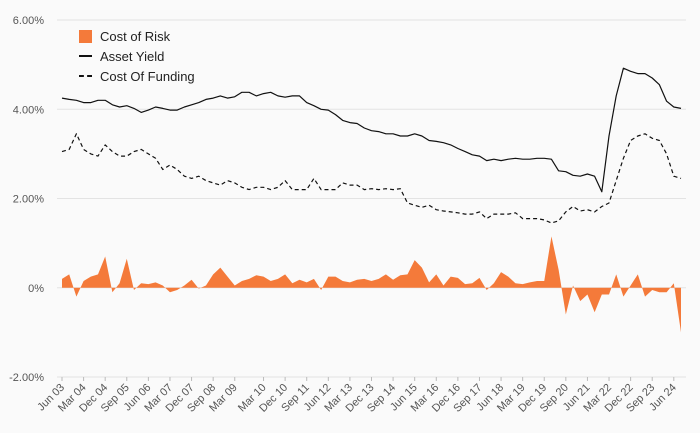 The width and height of the screenshot is (700, 433). I want to click on legend: Cost of Risk Asset Yield Cost Of Funding, so click(137, 56).